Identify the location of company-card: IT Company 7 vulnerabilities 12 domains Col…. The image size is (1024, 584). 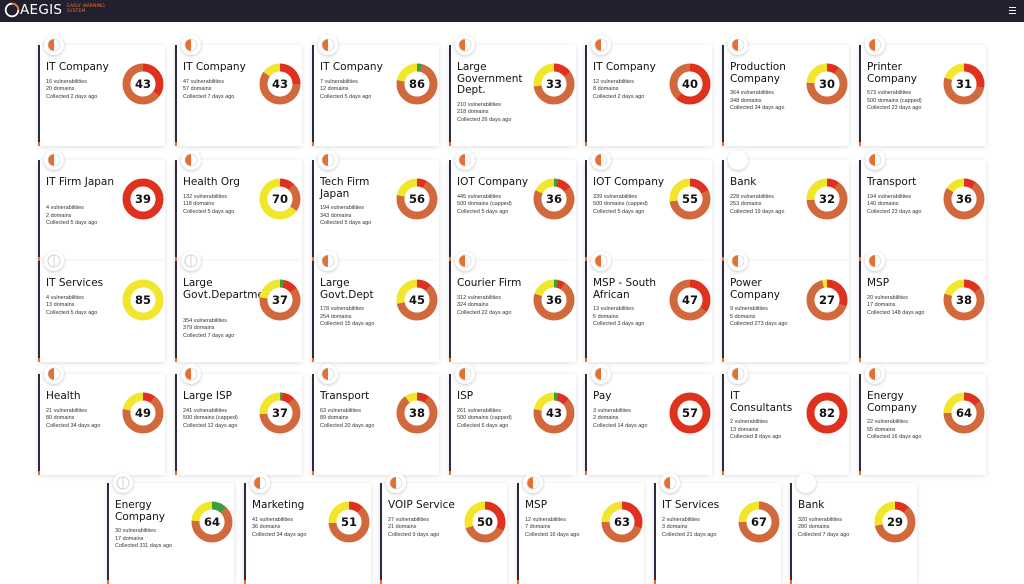
(375, 90).